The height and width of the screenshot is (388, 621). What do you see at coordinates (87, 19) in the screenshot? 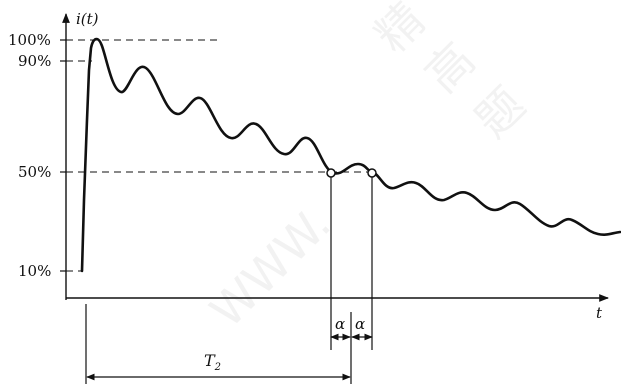
I see `y-axis-label: i(t)` at bounding box center [87, 19].